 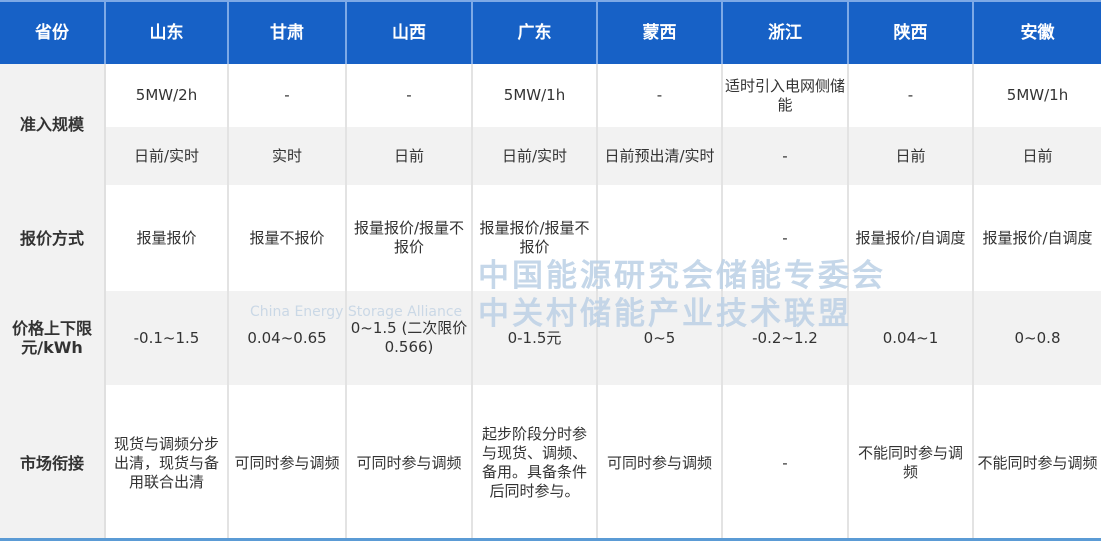 I want to click on header-row: 省份 山东 甘肃 山西 广东 蒙西 浙江 陕西 安徽, so click(x=550, y=32).